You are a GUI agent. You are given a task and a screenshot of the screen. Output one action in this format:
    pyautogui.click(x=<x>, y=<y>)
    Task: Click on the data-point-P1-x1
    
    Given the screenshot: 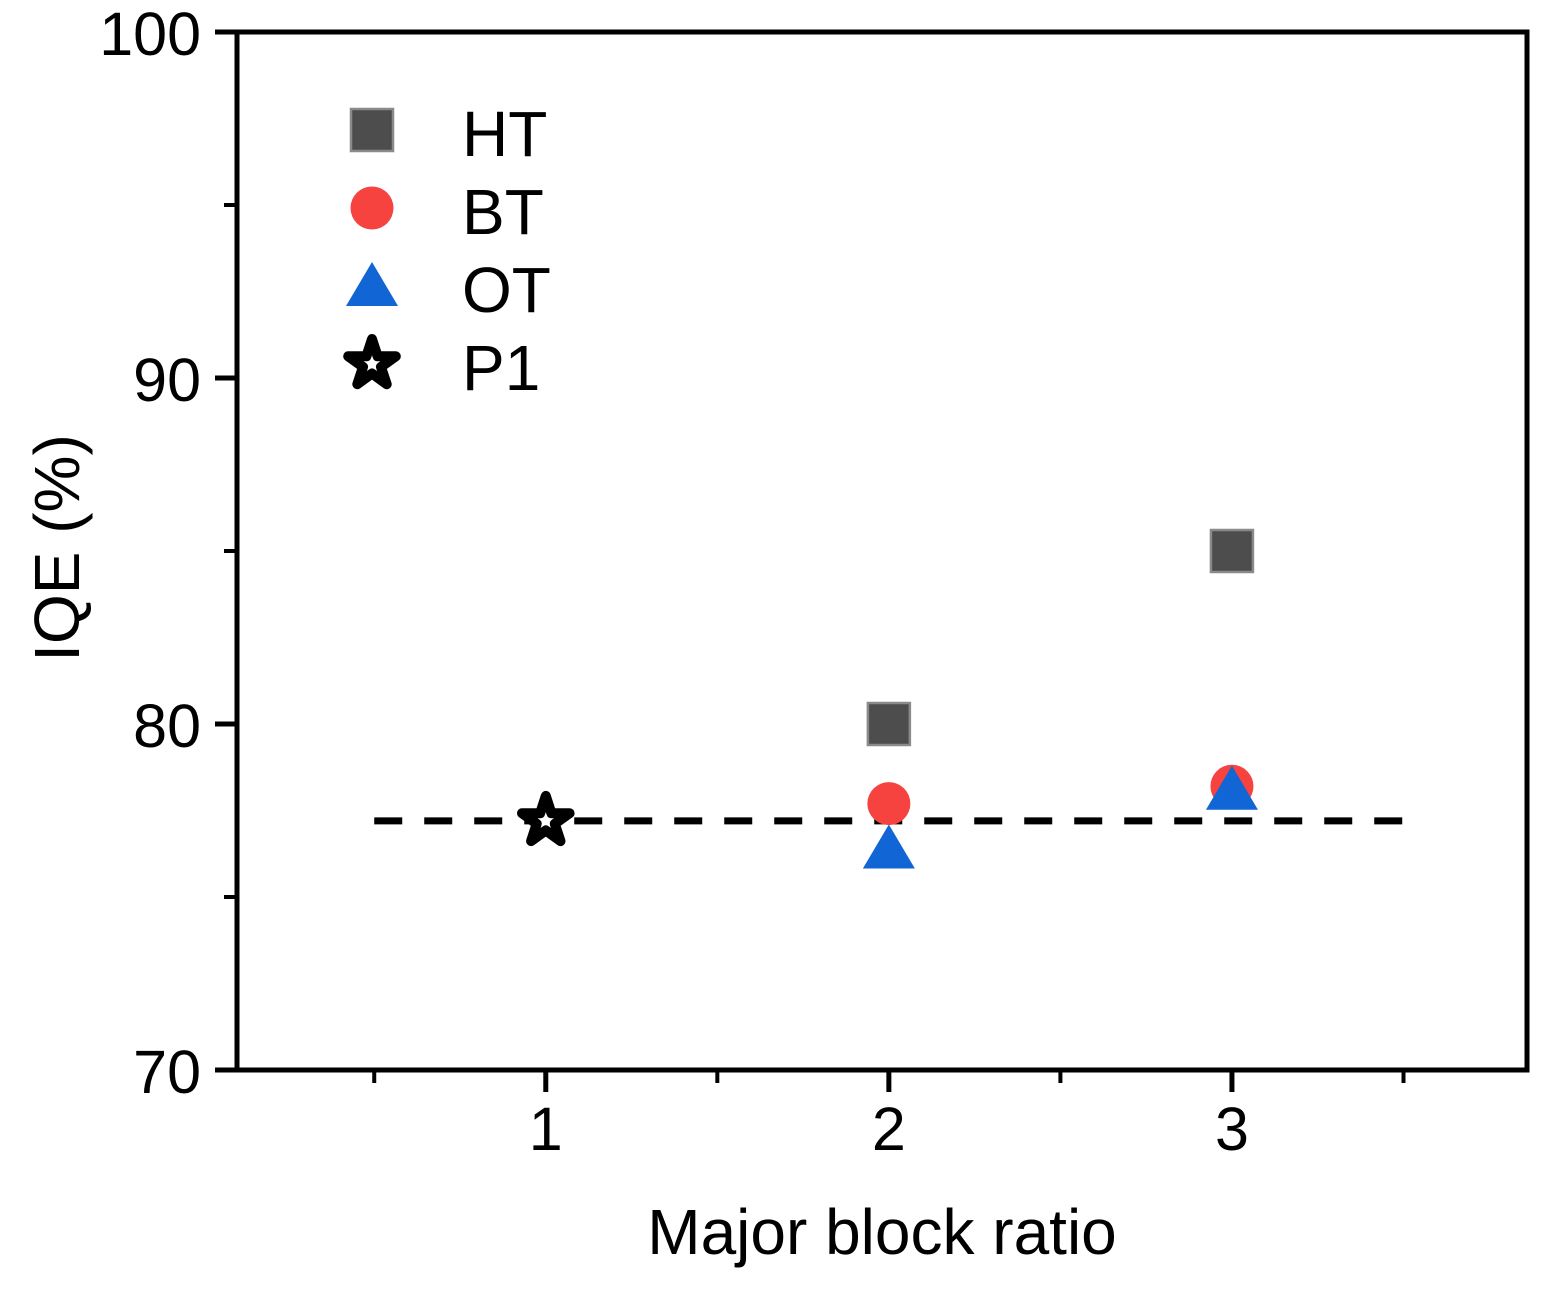 What is the action you would take?
    pyautogui.click(x=546, y=818)
    